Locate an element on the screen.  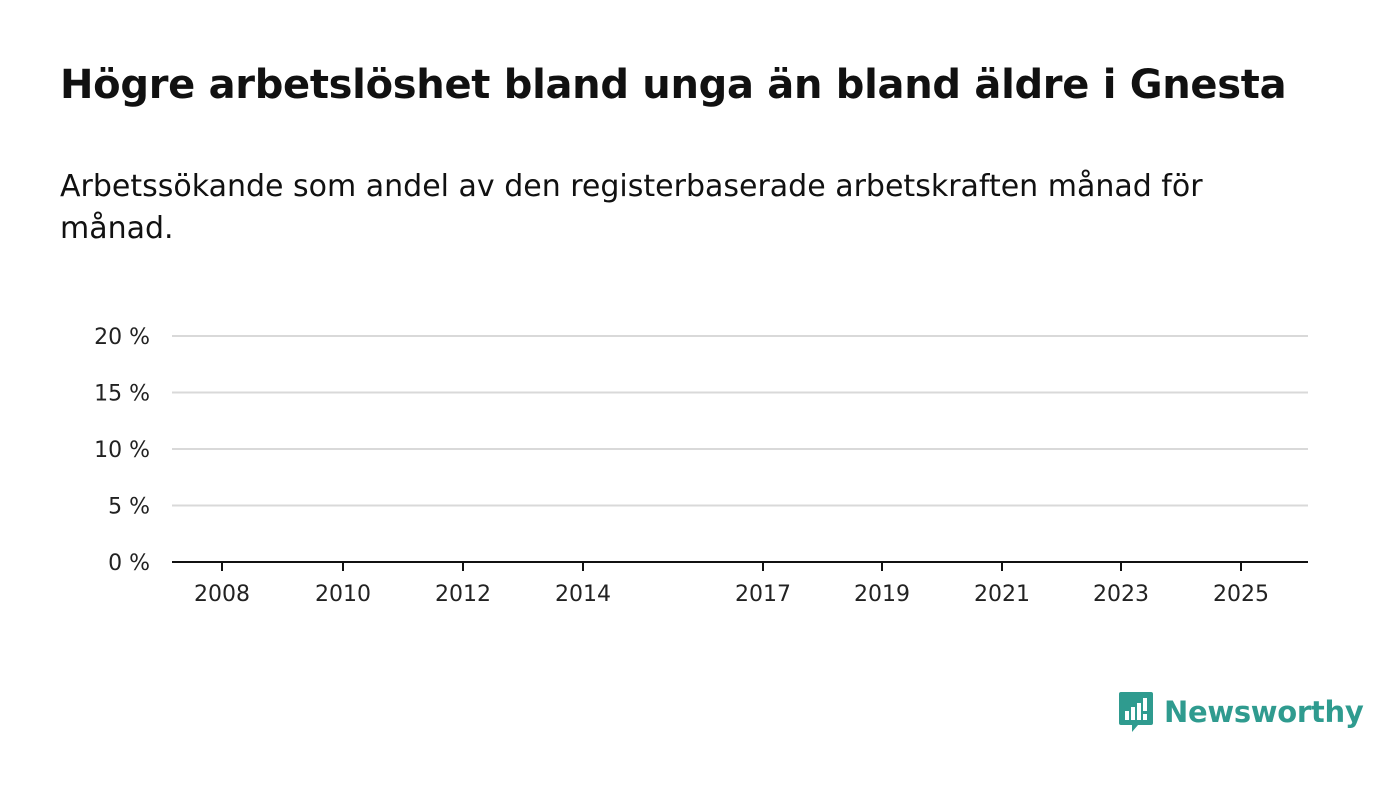
y-tick-label: 5 % is located at coordinates (129, 507).